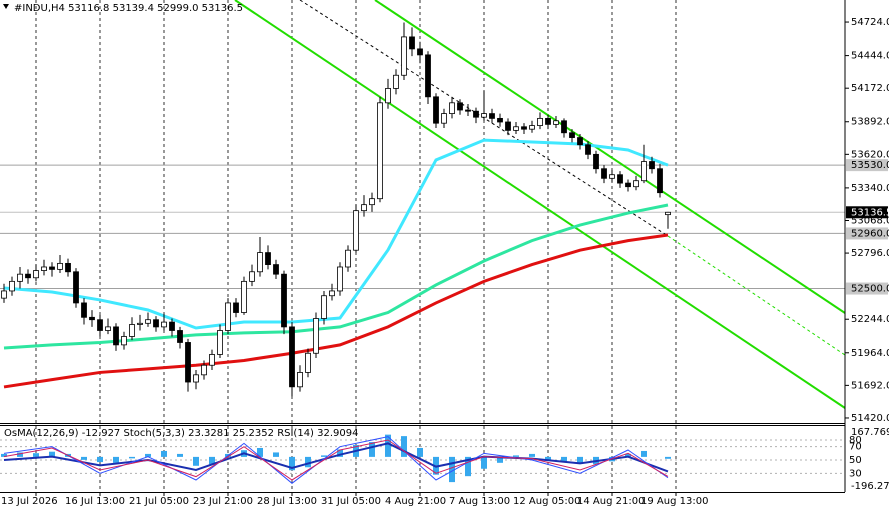 The width and height of the screenshot is (889, 515). Describe the element at coordinates (870, 289) in the screenshot. I see `level-label: 52500.0` at that location.